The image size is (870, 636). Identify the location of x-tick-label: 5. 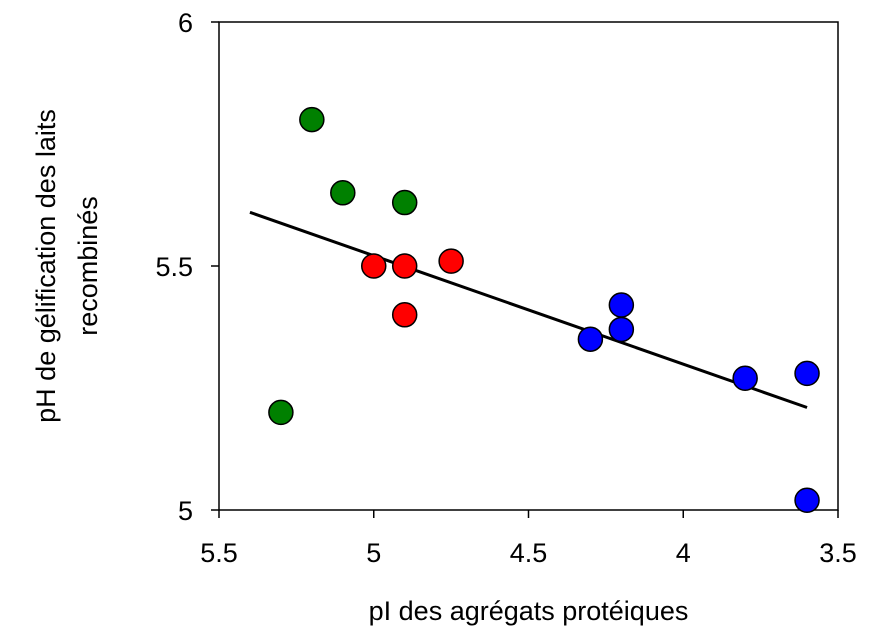
(373, 553).